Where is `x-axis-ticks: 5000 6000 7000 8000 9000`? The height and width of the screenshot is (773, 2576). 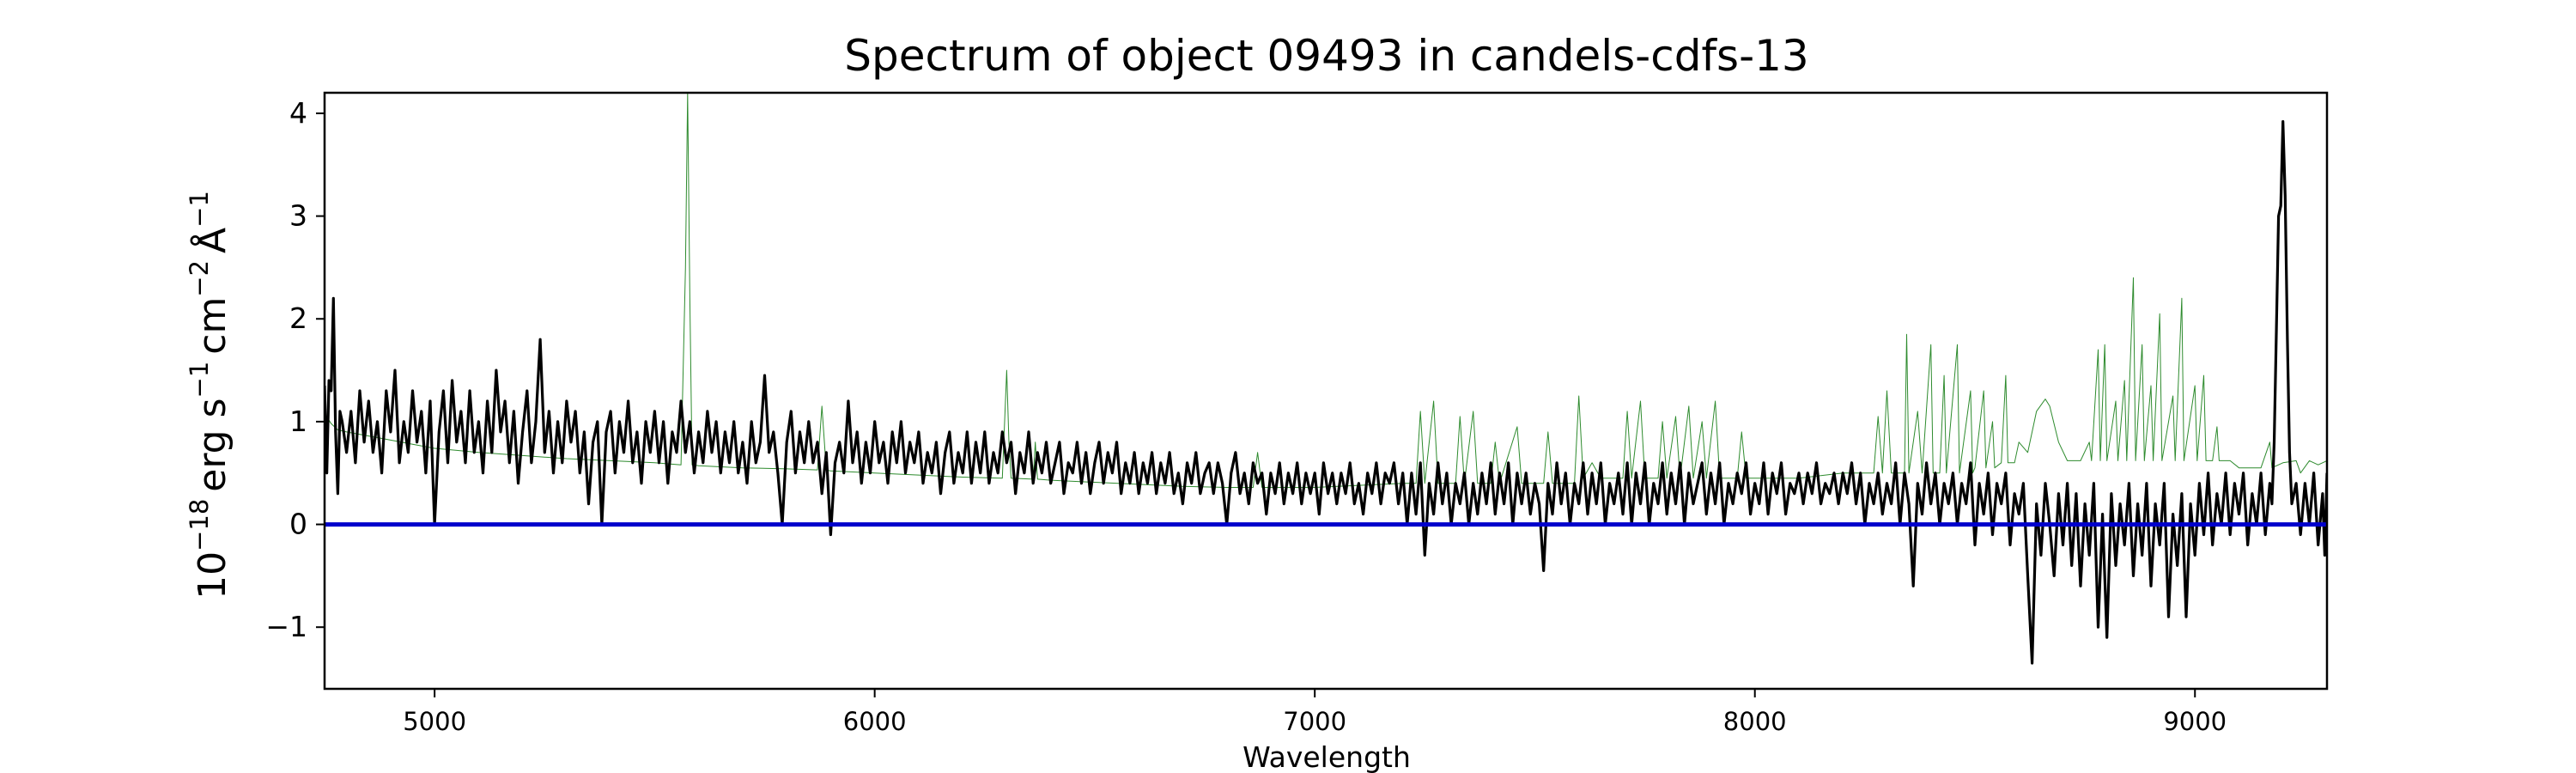 x-axis-ticks: 5000 6000 7000 8000 9000 is located at coordinates (1315, 712).